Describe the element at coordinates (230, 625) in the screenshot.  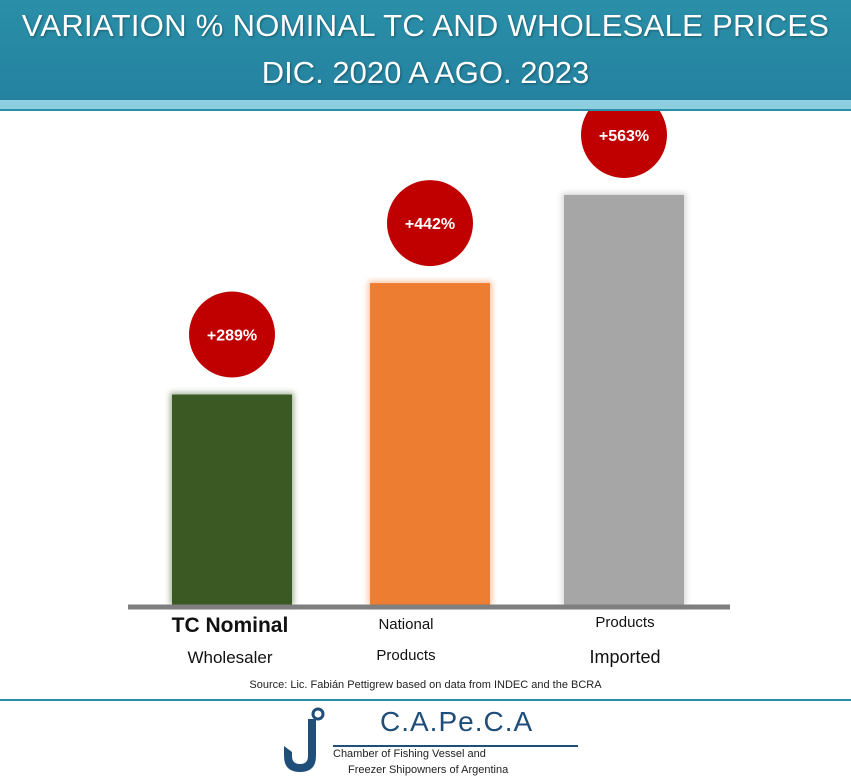
I see `x-tick-label-0-line1: TC Nominal` at that location.